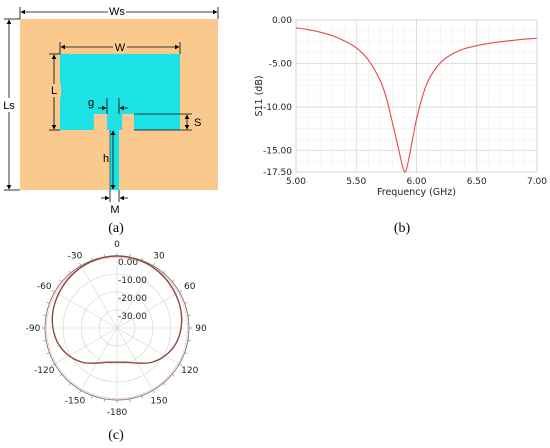 The image size is (550, 448). What do you see at coordinates (197, 123) in the screenshot?
I see `label-s: S` at bounding box center [197, 123].